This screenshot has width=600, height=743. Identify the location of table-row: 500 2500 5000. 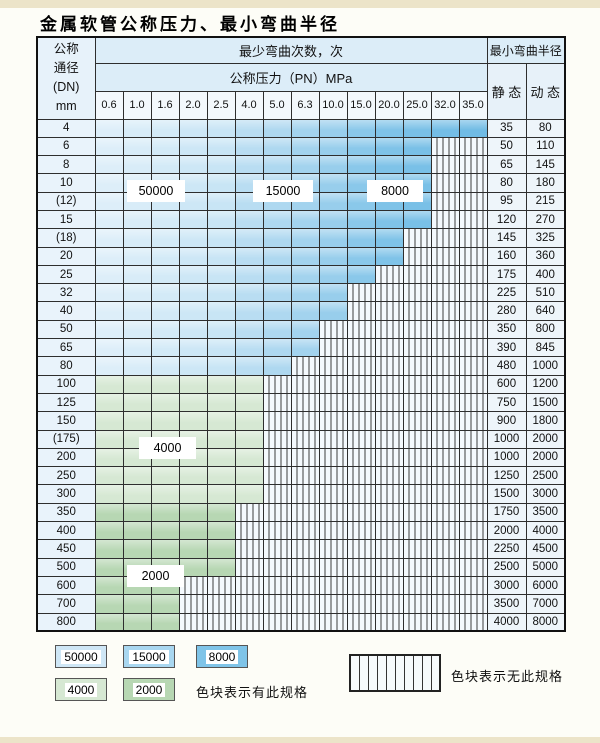
(301, 567).